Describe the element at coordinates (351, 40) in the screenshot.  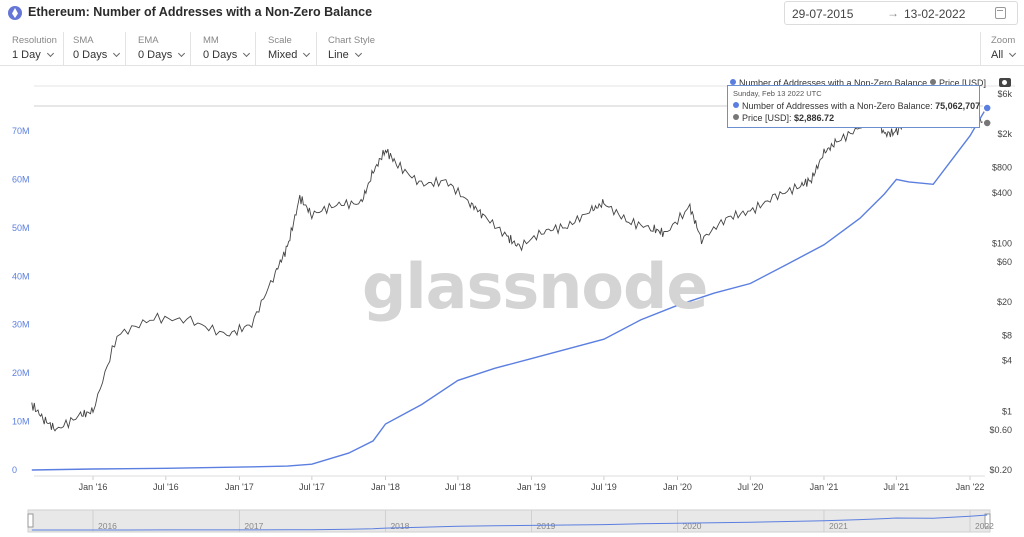
I see `chart-style-label: Chart Style` at that location.